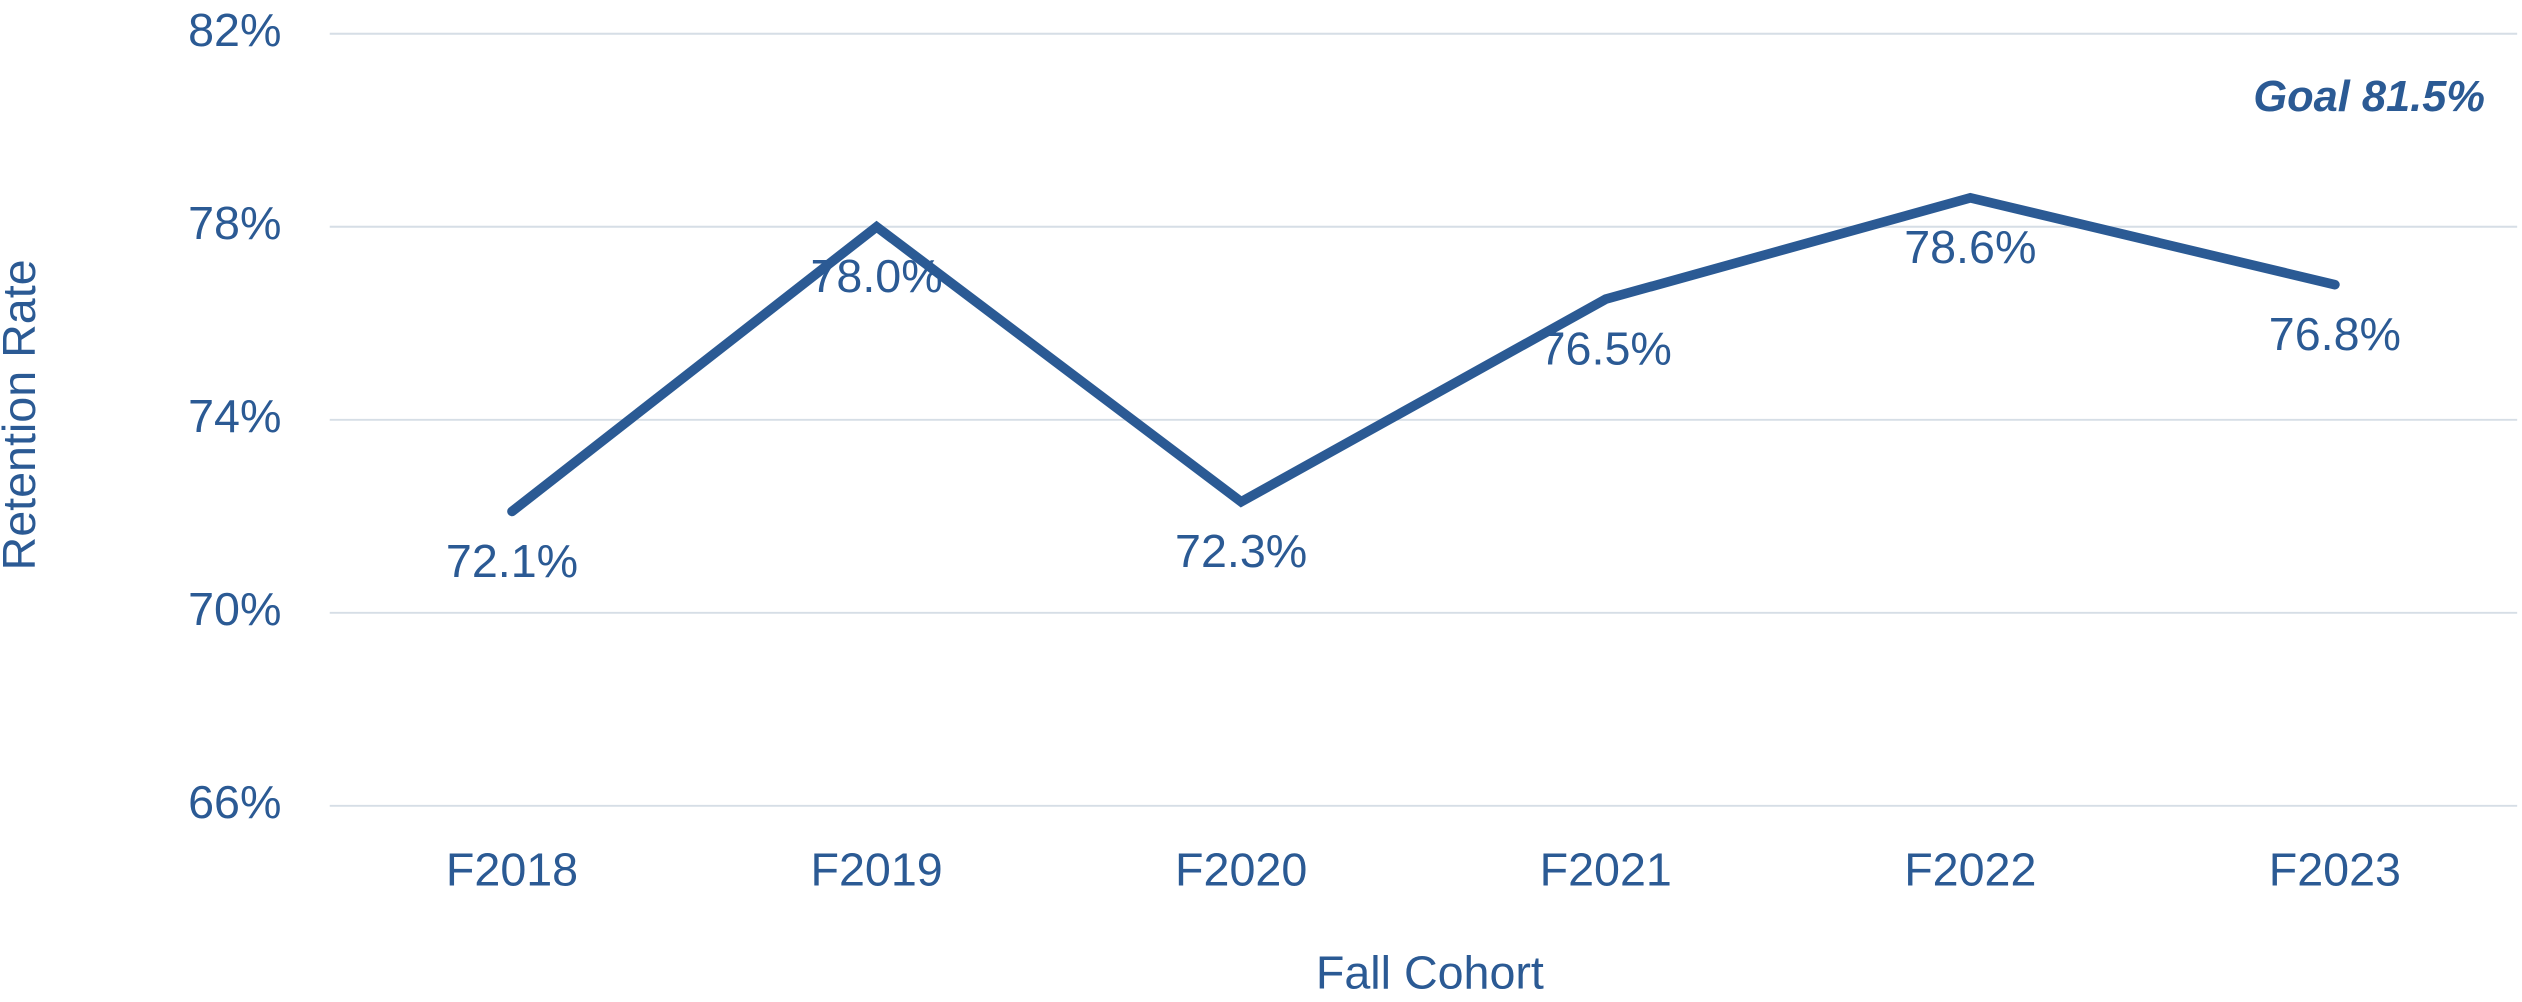  Describe the element at coordinates (1606, 870) in the screenshot. I see `x-tick-label: F2021` at that location.